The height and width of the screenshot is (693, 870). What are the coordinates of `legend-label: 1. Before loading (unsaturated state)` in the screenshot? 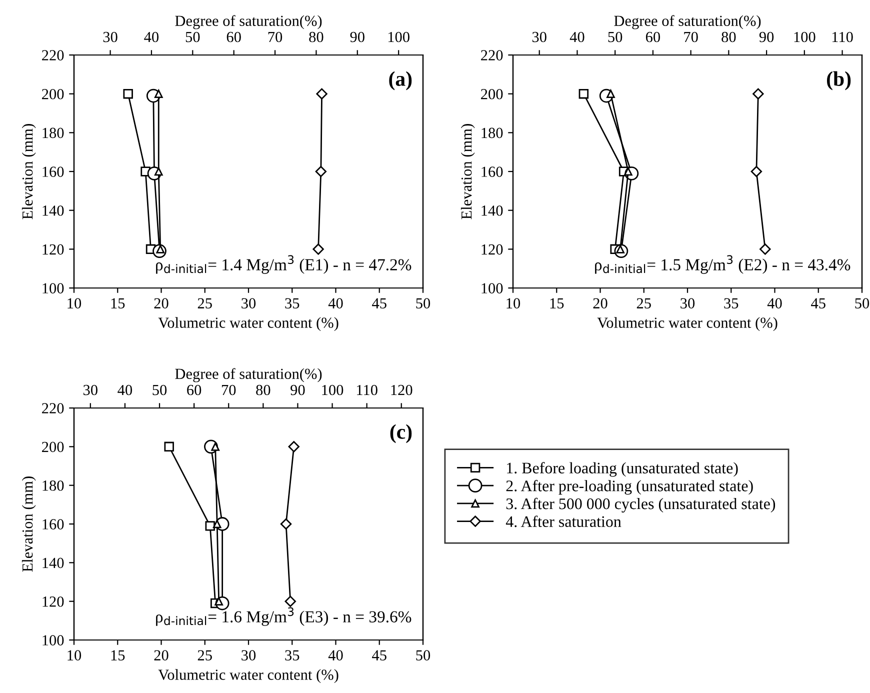 It's located at (622, 469).